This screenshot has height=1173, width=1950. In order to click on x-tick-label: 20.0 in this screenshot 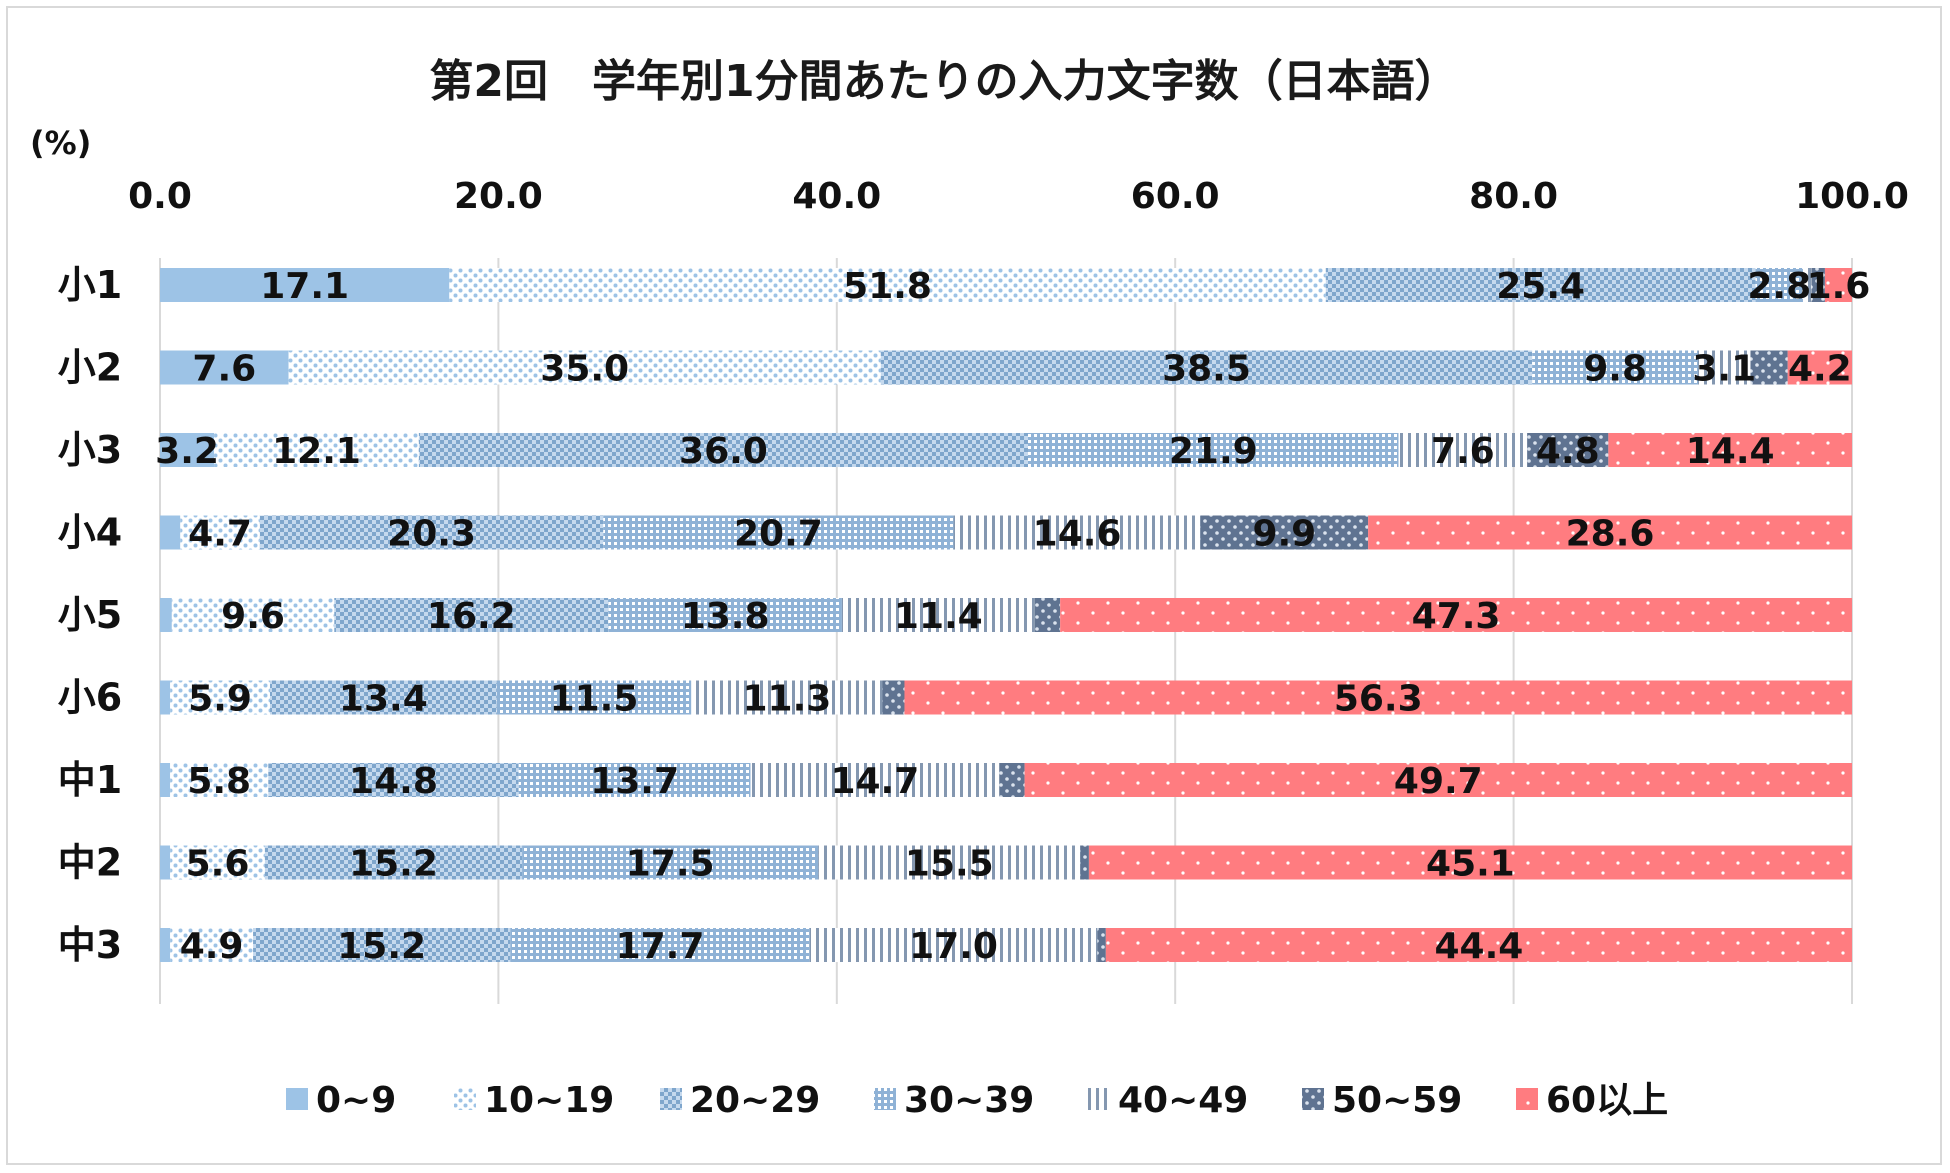, I will do `click(498, 196)`.